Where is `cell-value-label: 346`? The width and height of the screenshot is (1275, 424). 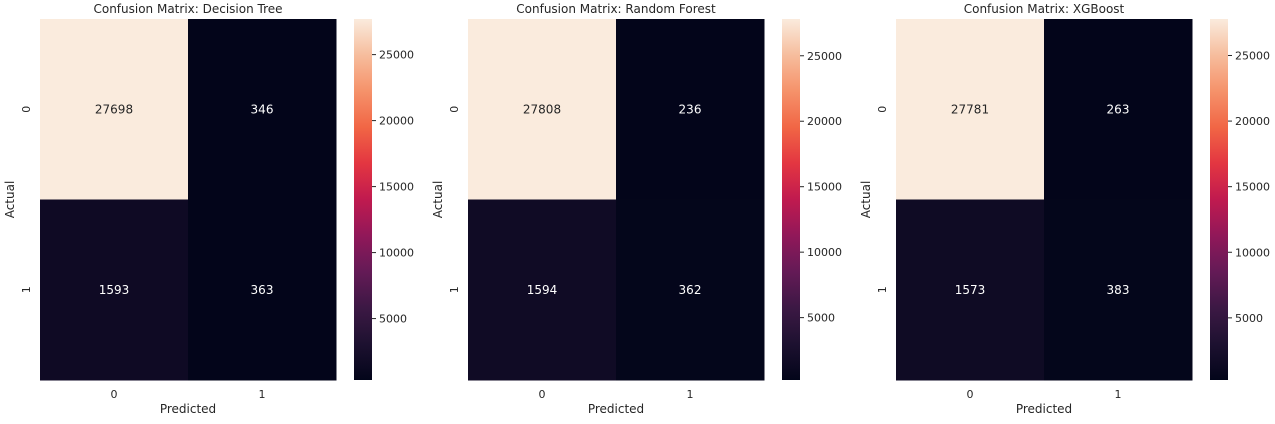
cell-value-label: 346 is located at coordinates (262, 109).